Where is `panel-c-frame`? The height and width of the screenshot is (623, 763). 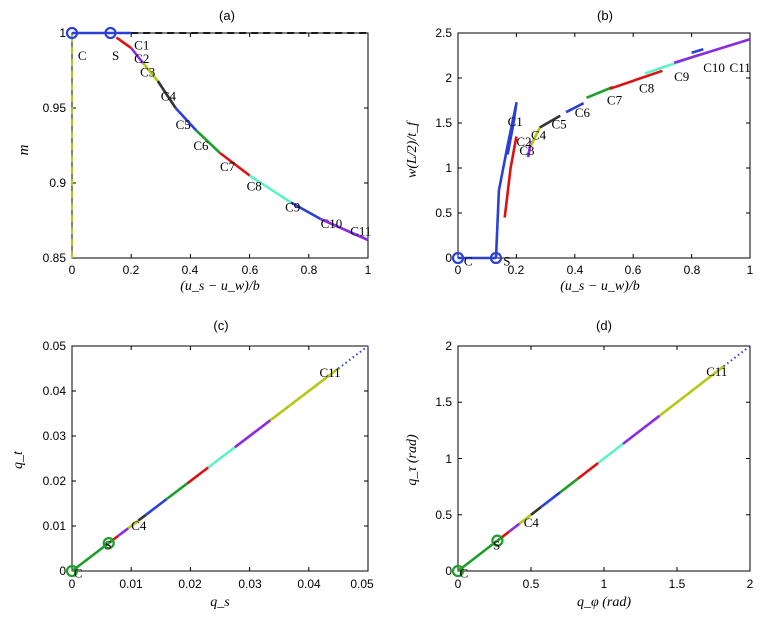
panel-c-frame is located at coordinates (220, 458).